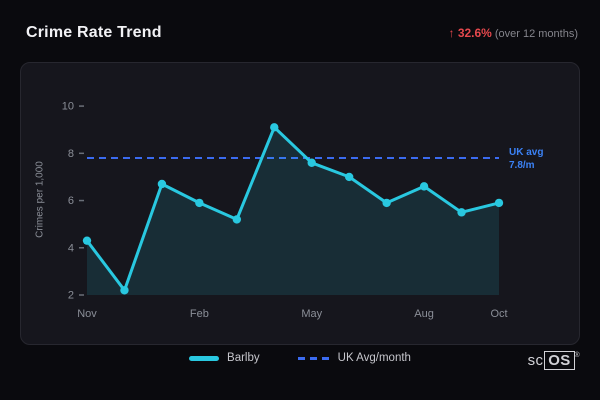  Describe the element at coordinates (311, 314) in the screenshot. I see `x-tick-label: May` at that location.